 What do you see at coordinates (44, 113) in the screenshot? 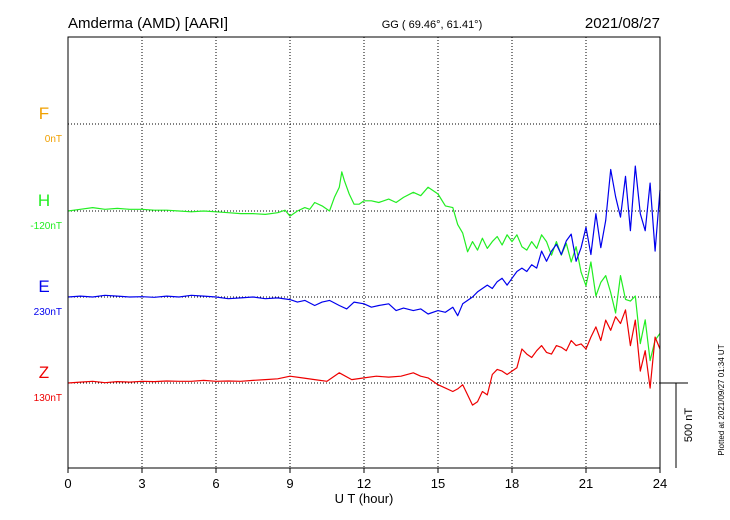
I see `series-name-F: F` at bounding box center [44, 113].